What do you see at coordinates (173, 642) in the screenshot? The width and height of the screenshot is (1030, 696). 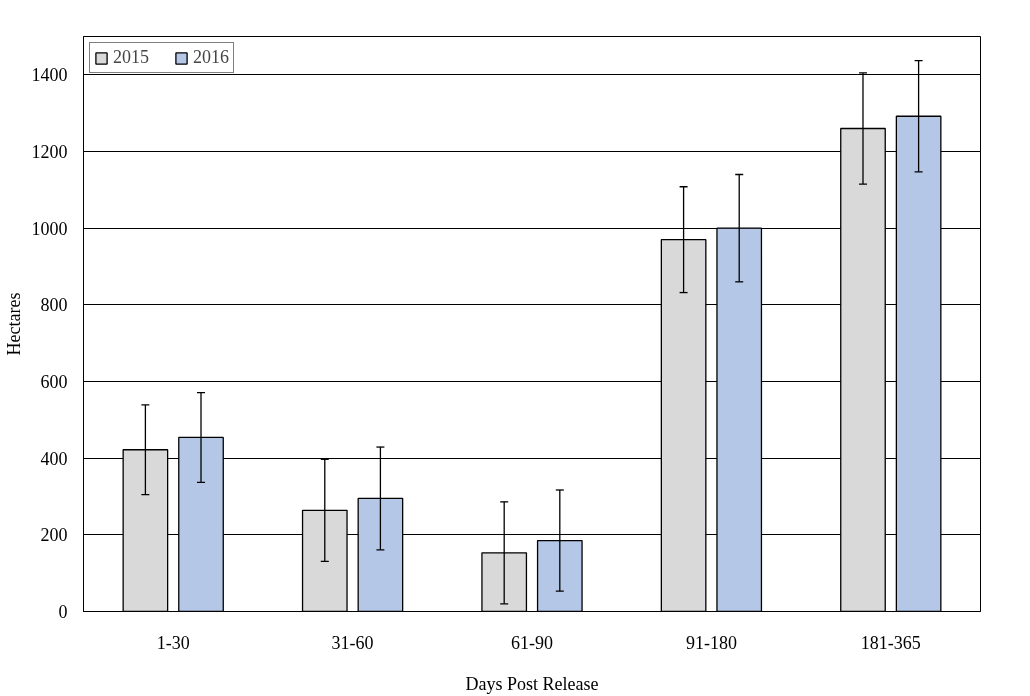 I see `x-tick-label: 1-30` at bounding box center [173, 642].